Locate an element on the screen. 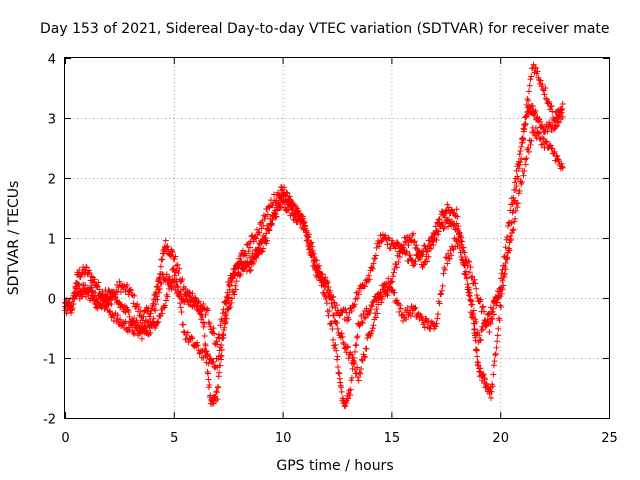 The height and width of the screenshot is (480, 640). x-tick-label: 5 is located at coordinates (174, 438).